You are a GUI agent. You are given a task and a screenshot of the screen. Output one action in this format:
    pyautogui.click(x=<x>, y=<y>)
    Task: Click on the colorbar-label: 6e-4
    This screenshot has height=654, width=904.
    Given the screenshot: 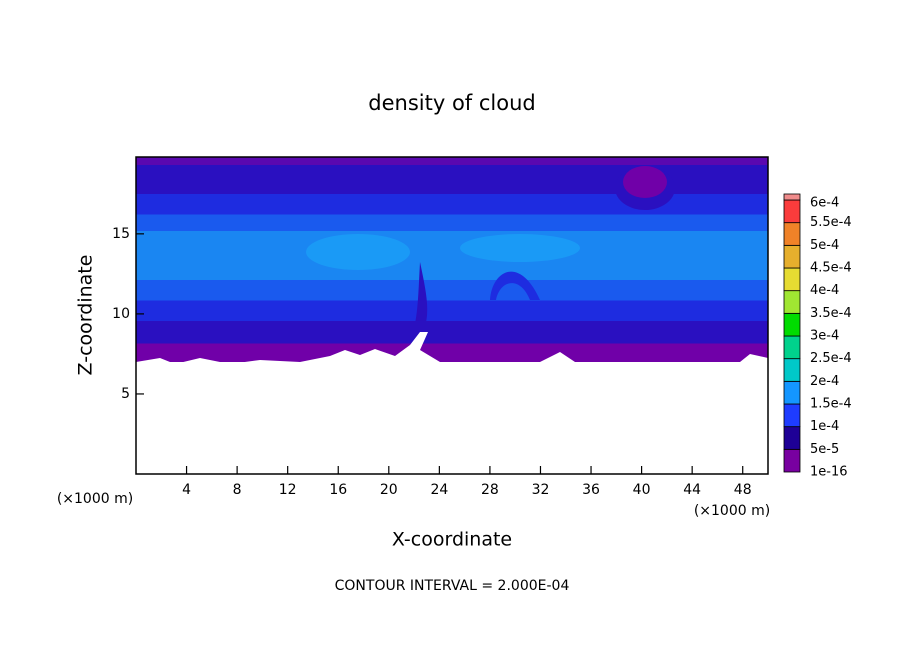 What is the action you would take?
    pyautogui.click(x=824, y=203)
    